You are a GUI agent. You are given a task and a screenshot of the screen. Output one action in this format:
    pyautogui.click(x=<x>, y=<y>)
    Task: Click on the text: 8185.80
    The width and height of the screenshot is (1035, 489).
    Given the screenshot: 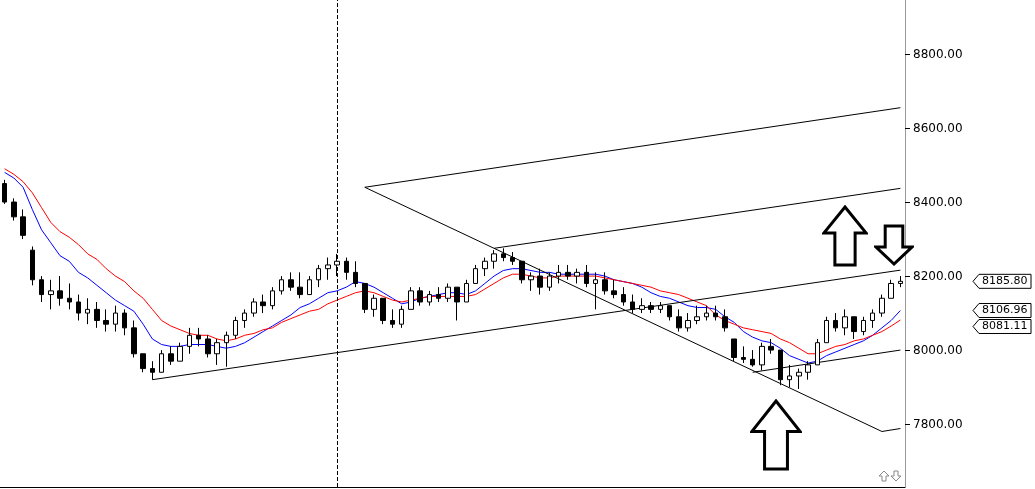 What is the action you would take?
    pyautogui.click(x=1005, y=281)
    